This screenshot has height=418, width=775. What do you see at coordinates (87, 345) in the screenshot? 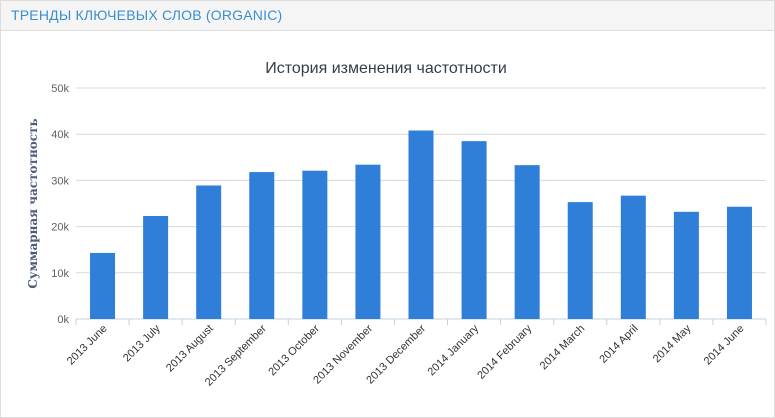
I see `x-tick-label: 2013 June` at bounding box center [87, 345].